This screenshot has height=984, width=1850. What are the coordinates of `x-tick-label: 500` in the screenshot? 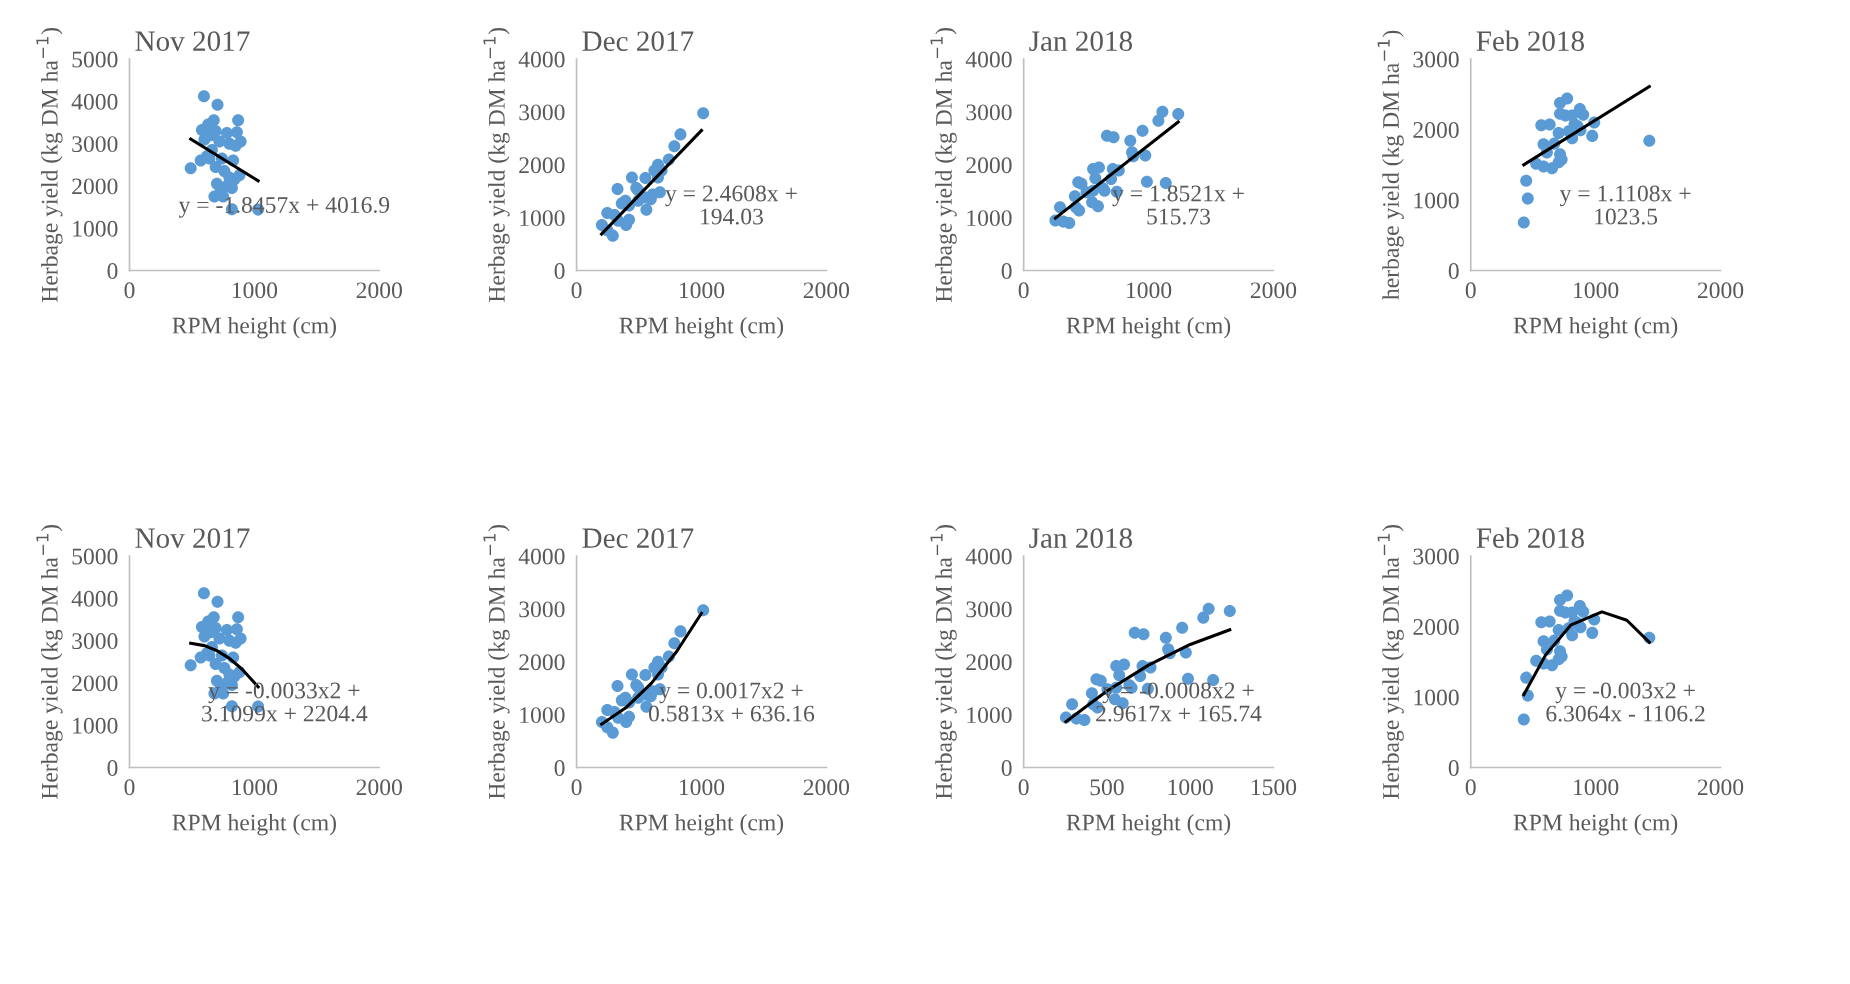 It's located at (1107, 787).